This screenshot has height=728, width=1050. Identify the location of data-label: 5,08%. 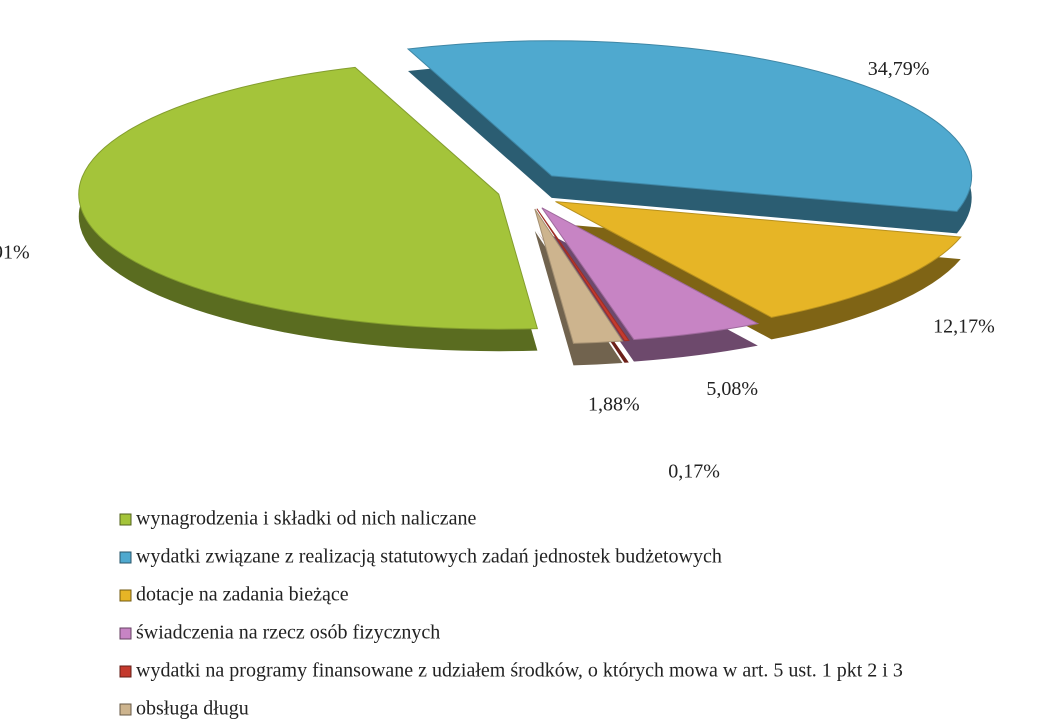
(732, 389).